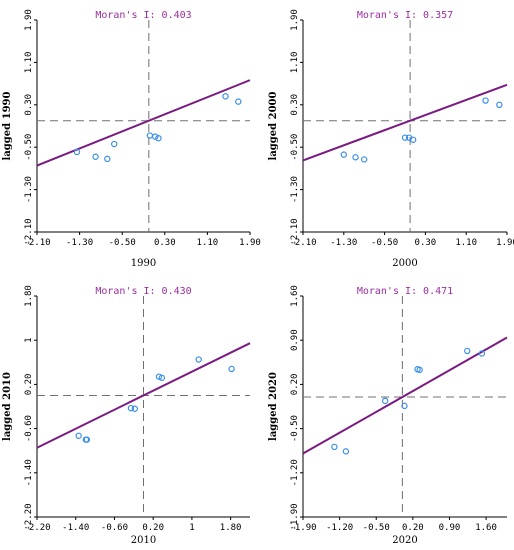  I want to click on x-tick-label: -0.60, so click(114, 528).